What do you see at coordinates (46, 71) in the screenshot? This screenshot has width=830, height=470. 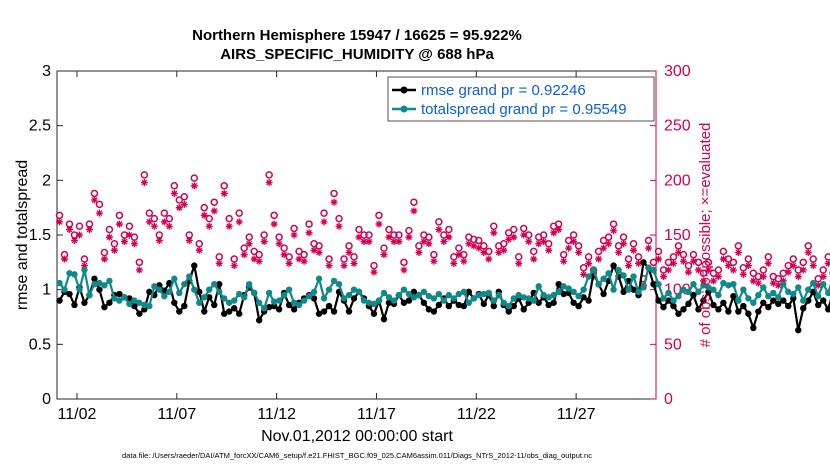 I see `y-left-tick-label: 3` at bounding box center [46, 71].